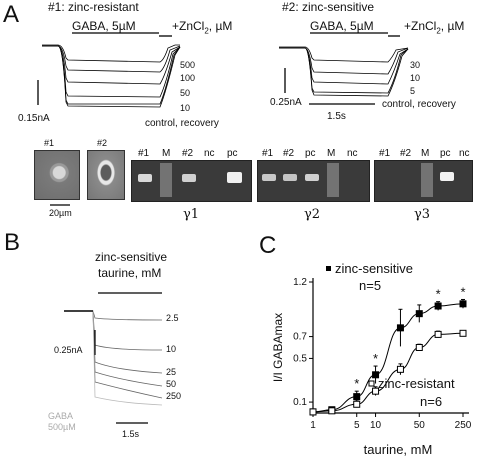 The height and width of the screenshot is (462, 500). Describe the element at coordinates (420, 425) in the screenshot. I see `x-tick-label: 50` at that location.